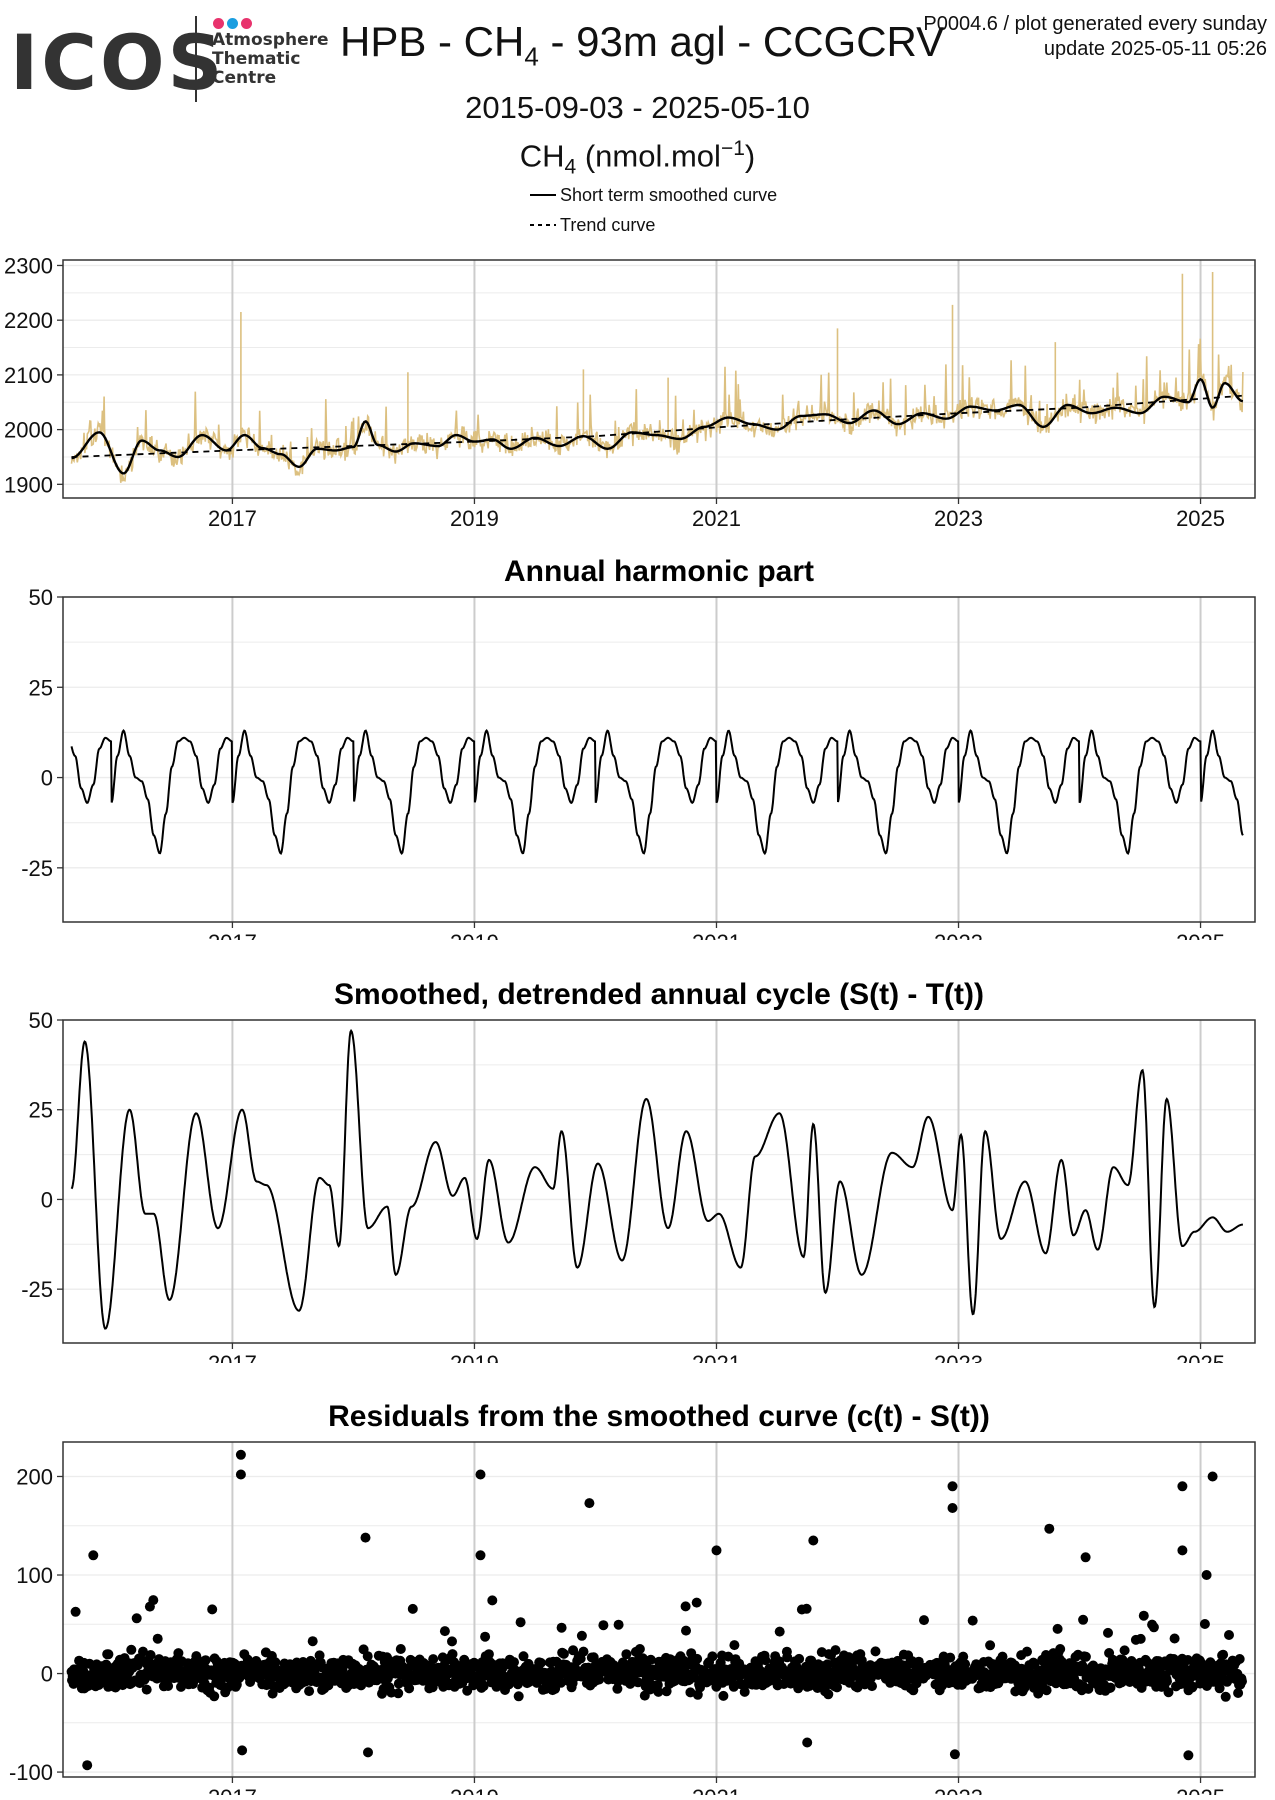  I want to click on y-tick-label: 50, so click(41, 1020).